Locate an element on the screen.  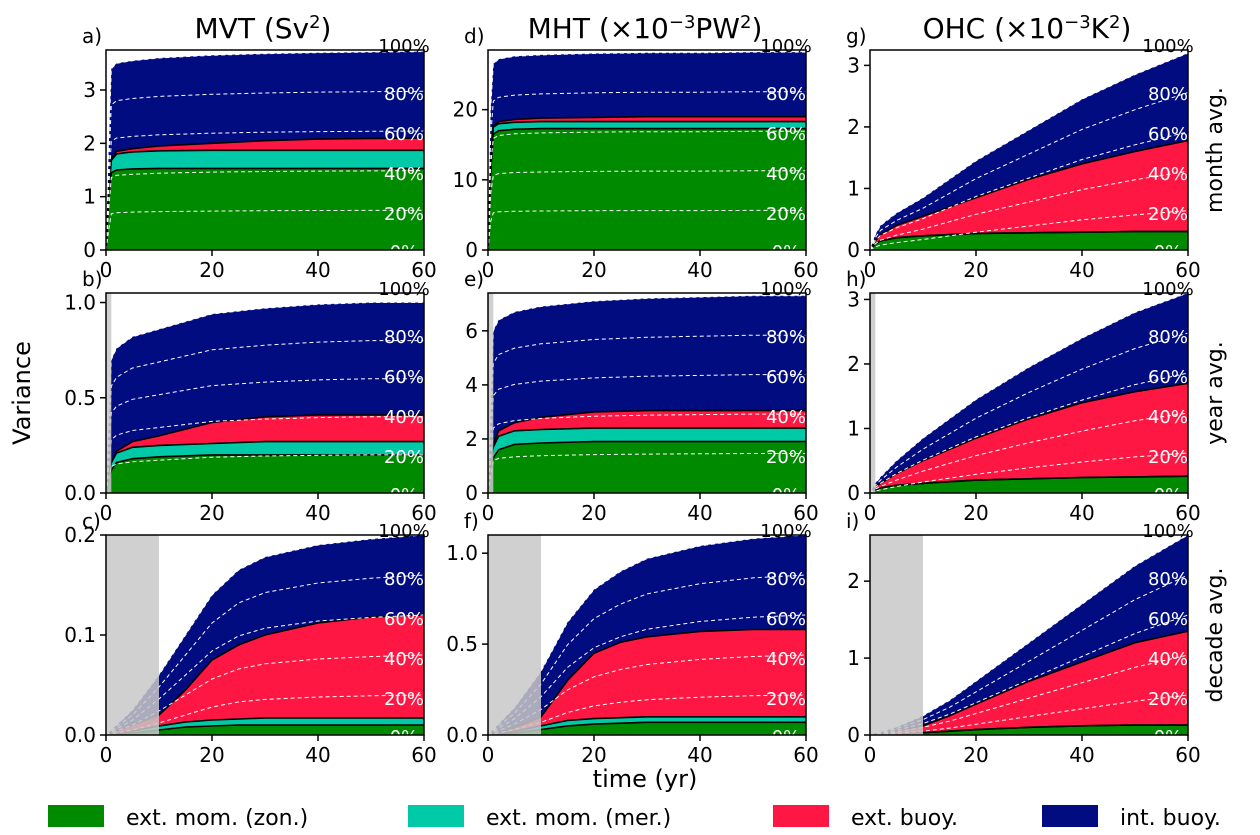
y-tick-label: 6 is located at coordinates (471, 331).